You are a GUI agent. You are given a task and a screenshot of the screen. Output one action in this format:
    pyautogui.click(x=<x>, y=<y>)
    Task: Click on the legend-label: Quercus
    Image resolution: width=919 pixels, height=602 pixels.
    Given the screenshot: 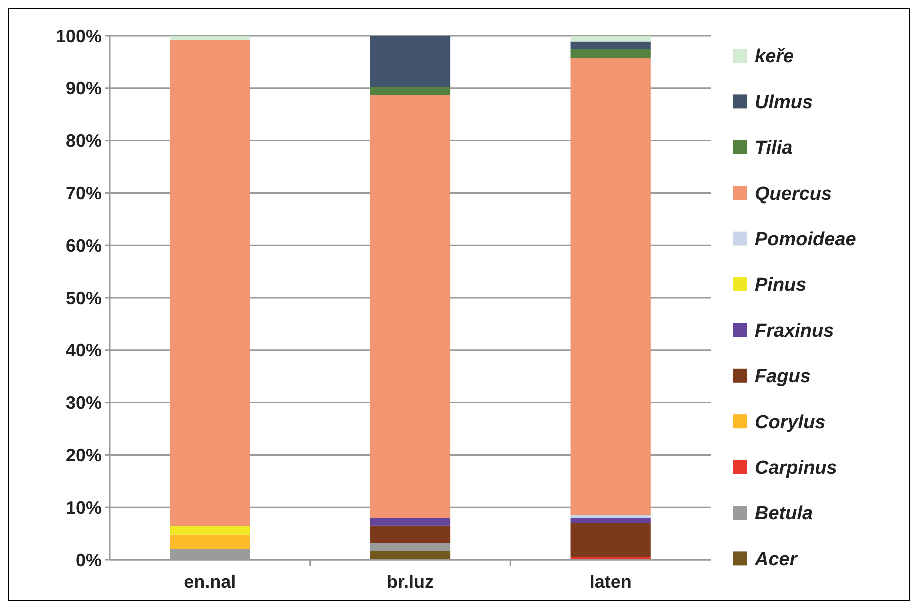 What is the action you would take?
    pyautogui.click(x=793, y=194)
    